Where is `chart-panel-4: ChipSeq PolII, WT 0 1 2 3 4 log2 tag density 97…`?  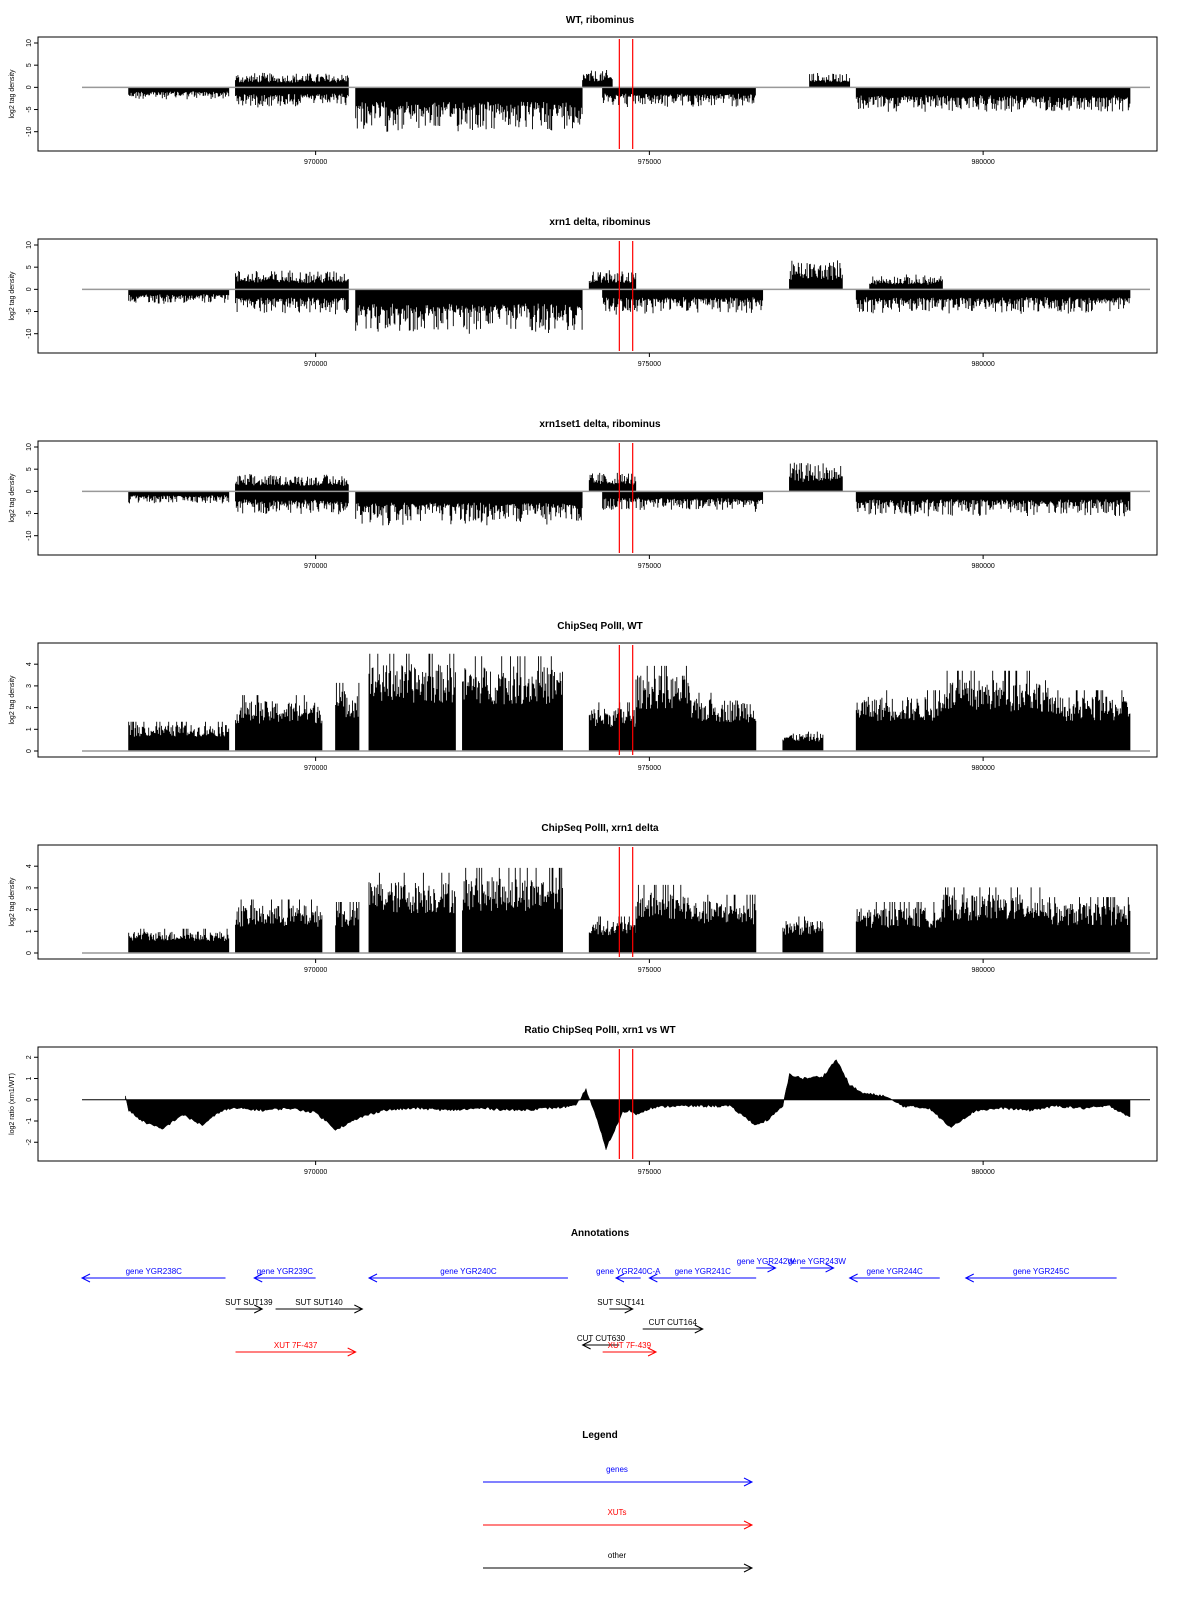
chart-panel-4: ChipSeq PolII, WT 0 1 2 3 4 log2 tag density 97… is located at coordinates (583, 696).